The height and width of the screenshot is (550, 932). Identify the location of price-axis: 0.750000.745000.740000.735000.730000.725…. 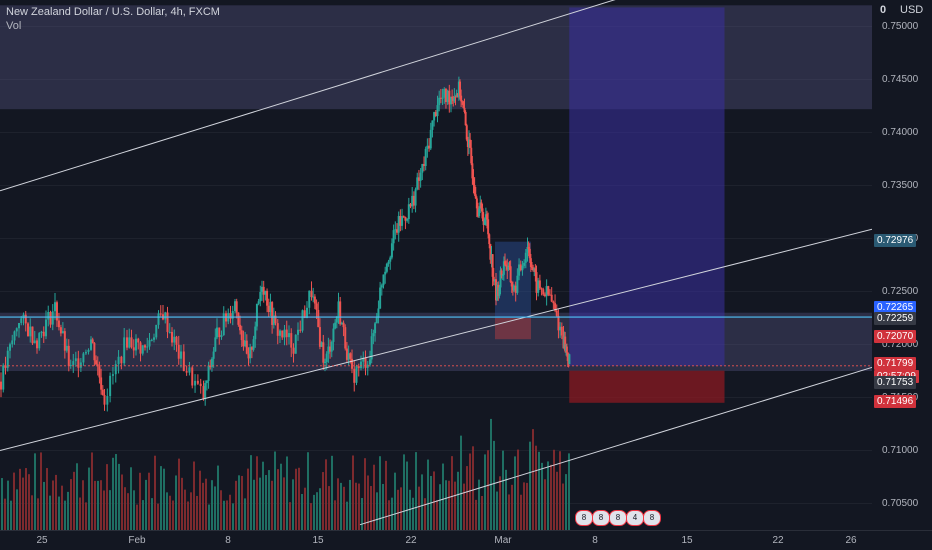
(902, 265).